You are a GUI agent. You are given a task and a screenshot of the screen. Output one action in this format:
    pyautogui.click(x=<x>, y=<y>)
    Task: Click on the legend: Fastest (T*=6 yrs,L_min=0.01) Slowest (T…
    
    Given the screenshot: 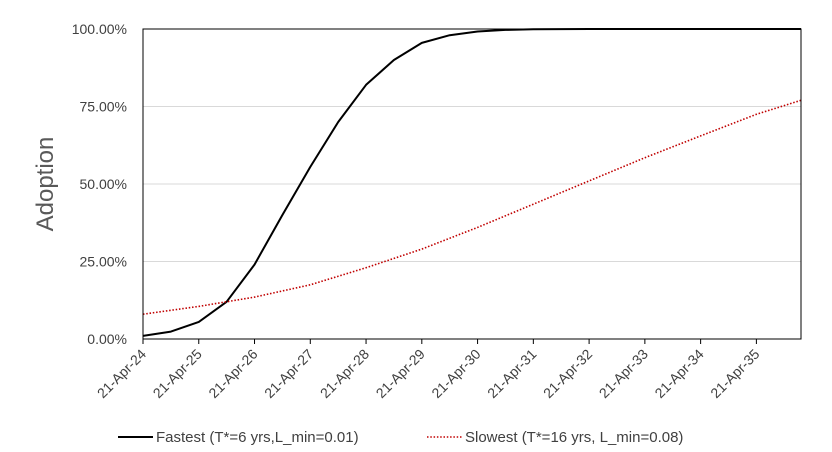 What is the action you would take?
    pyautogui.click(x=400, y=437)
    